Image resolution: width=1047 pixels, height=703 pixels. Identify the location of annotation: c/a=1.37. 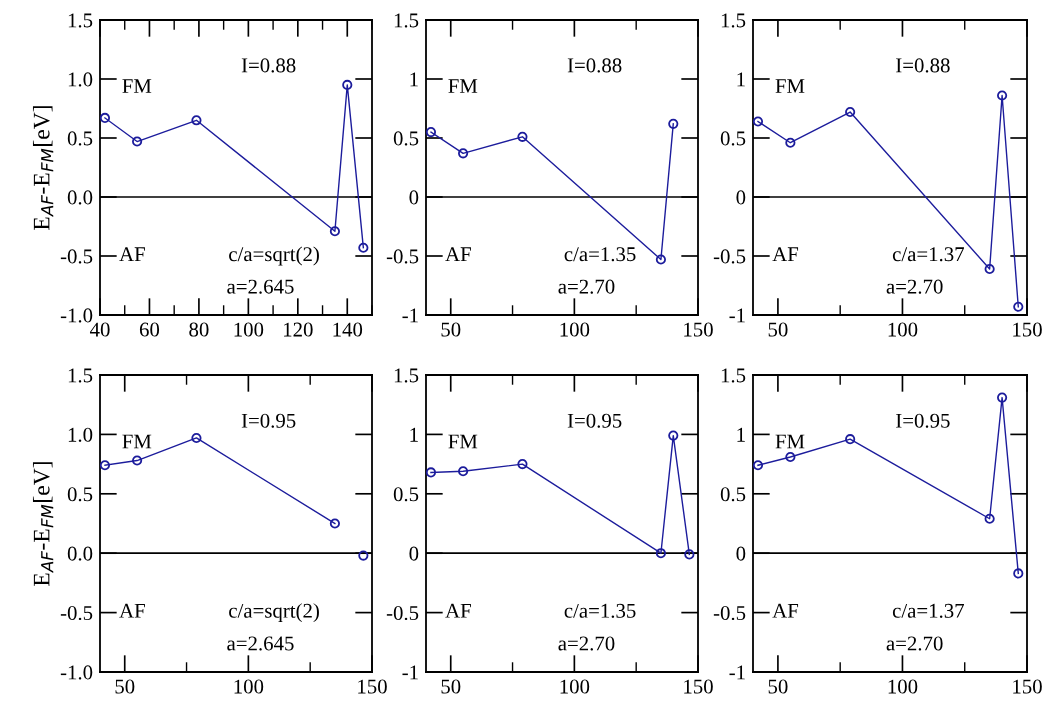
(928, 254).